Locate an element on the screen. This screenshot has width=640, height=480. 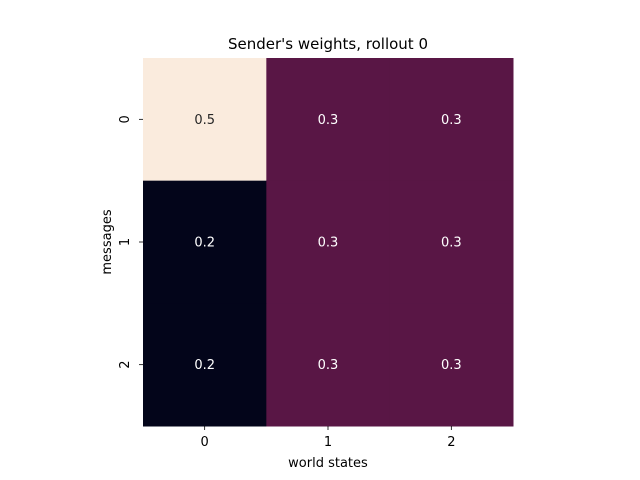
y-tick-label: 0 is located at coordinates (125, 119).